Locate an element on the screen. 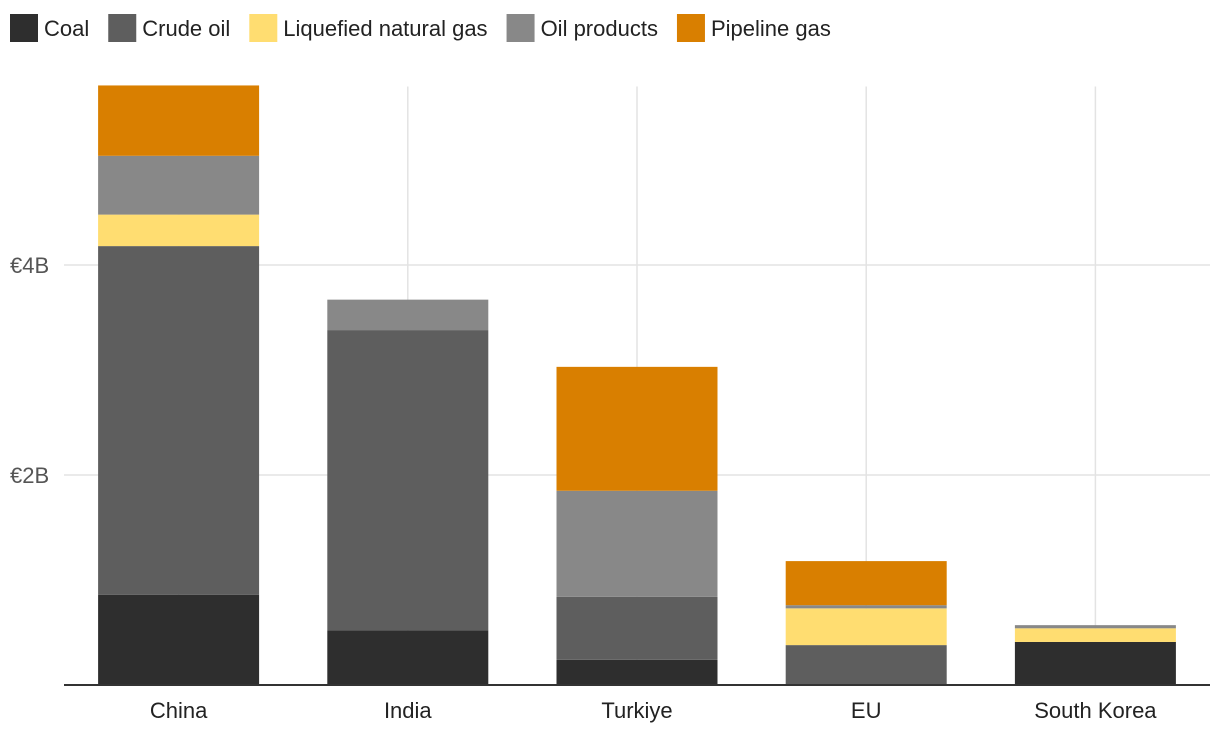 The width and height of the screenshot is (1220, 745). bar-india-oil-products: India — Oil products: €0.29B is located at coordinates (408, 315).